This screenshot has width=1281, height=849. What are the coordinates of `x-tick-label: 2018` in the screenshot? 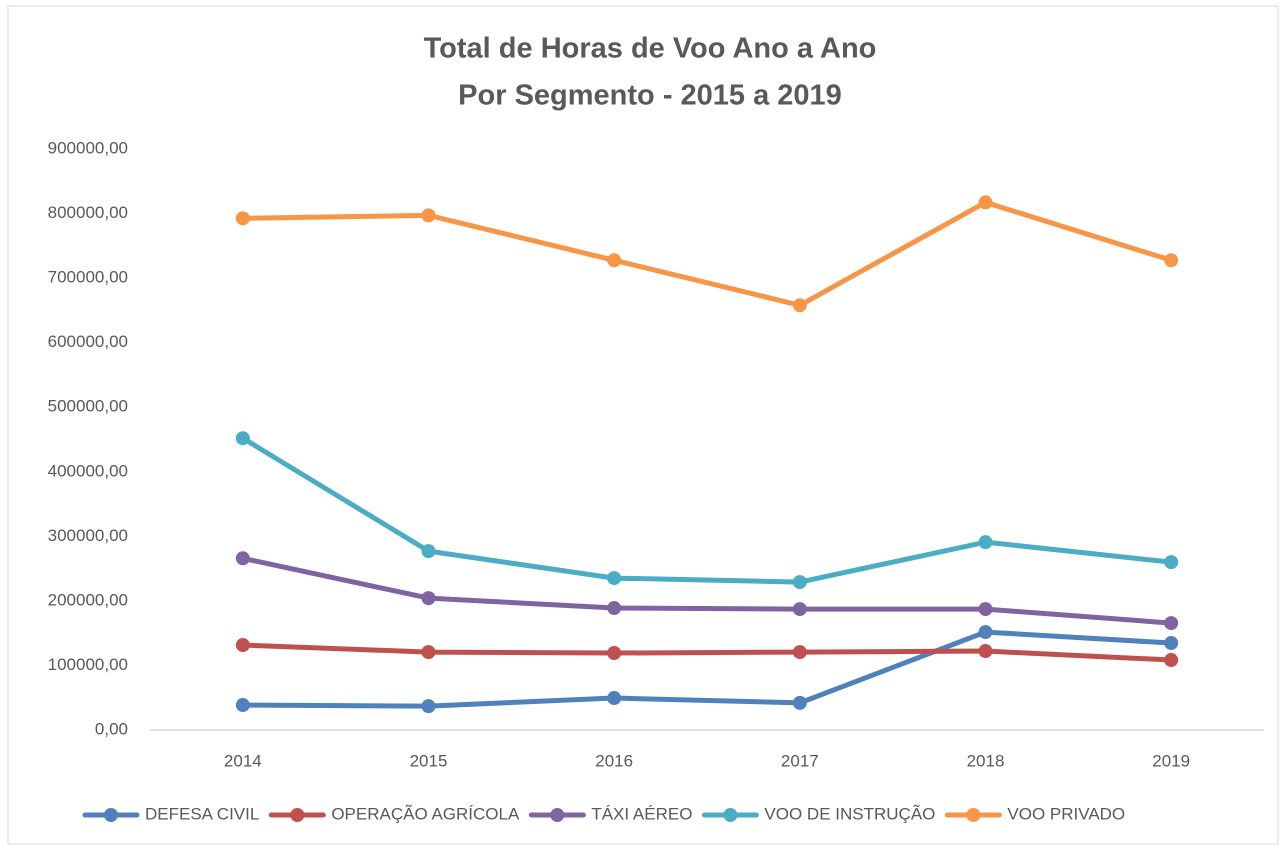 It's located at (986, 760).